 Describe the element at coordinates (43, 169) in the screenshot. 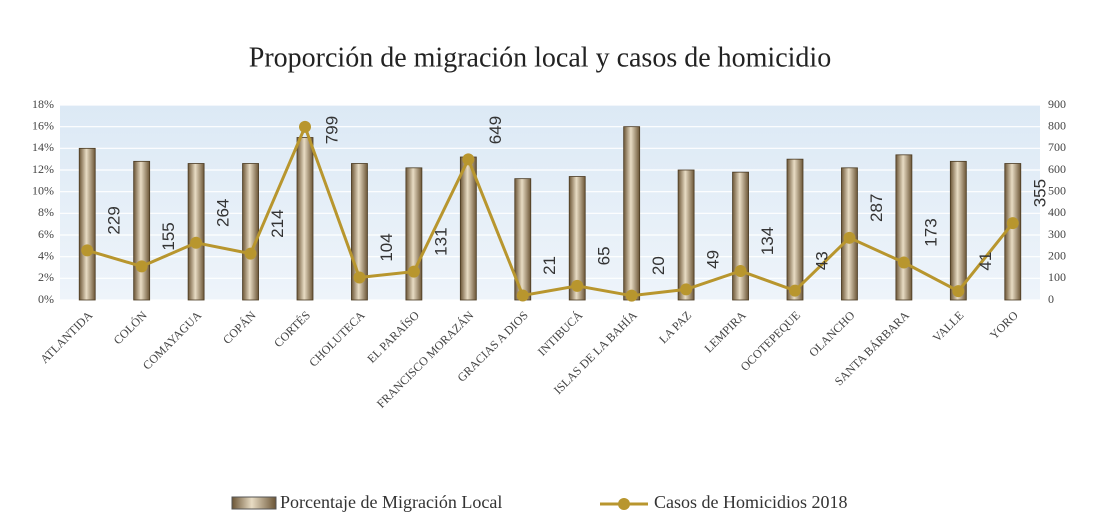

I see `y-tick-label: 12%` at that location.